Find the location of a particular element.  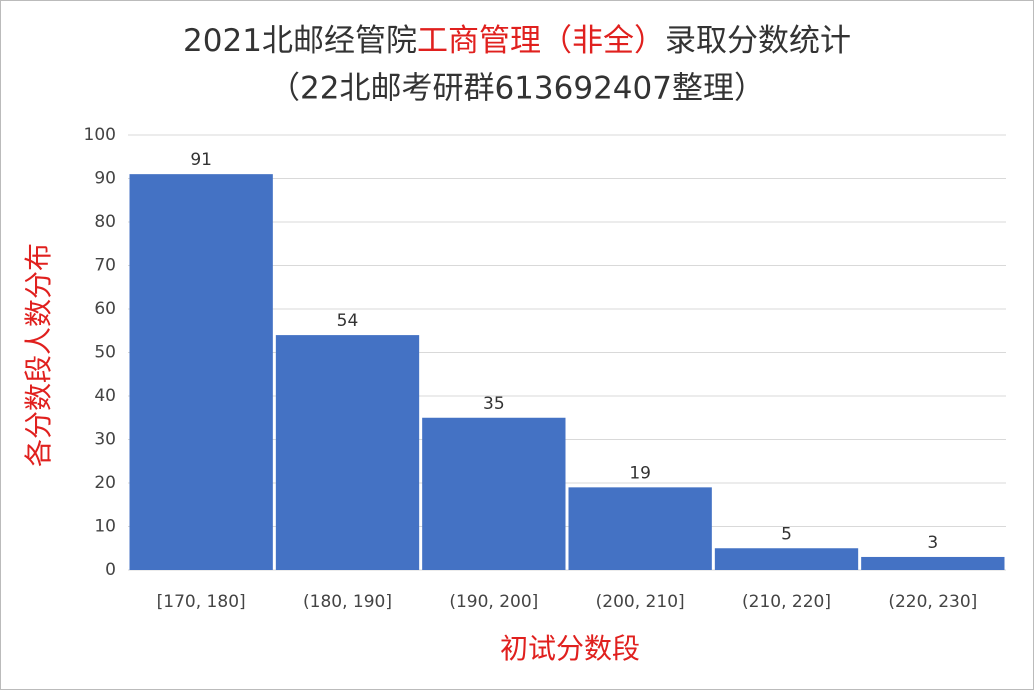

y-tick-label: 70 is located at coordinates (105, 266).